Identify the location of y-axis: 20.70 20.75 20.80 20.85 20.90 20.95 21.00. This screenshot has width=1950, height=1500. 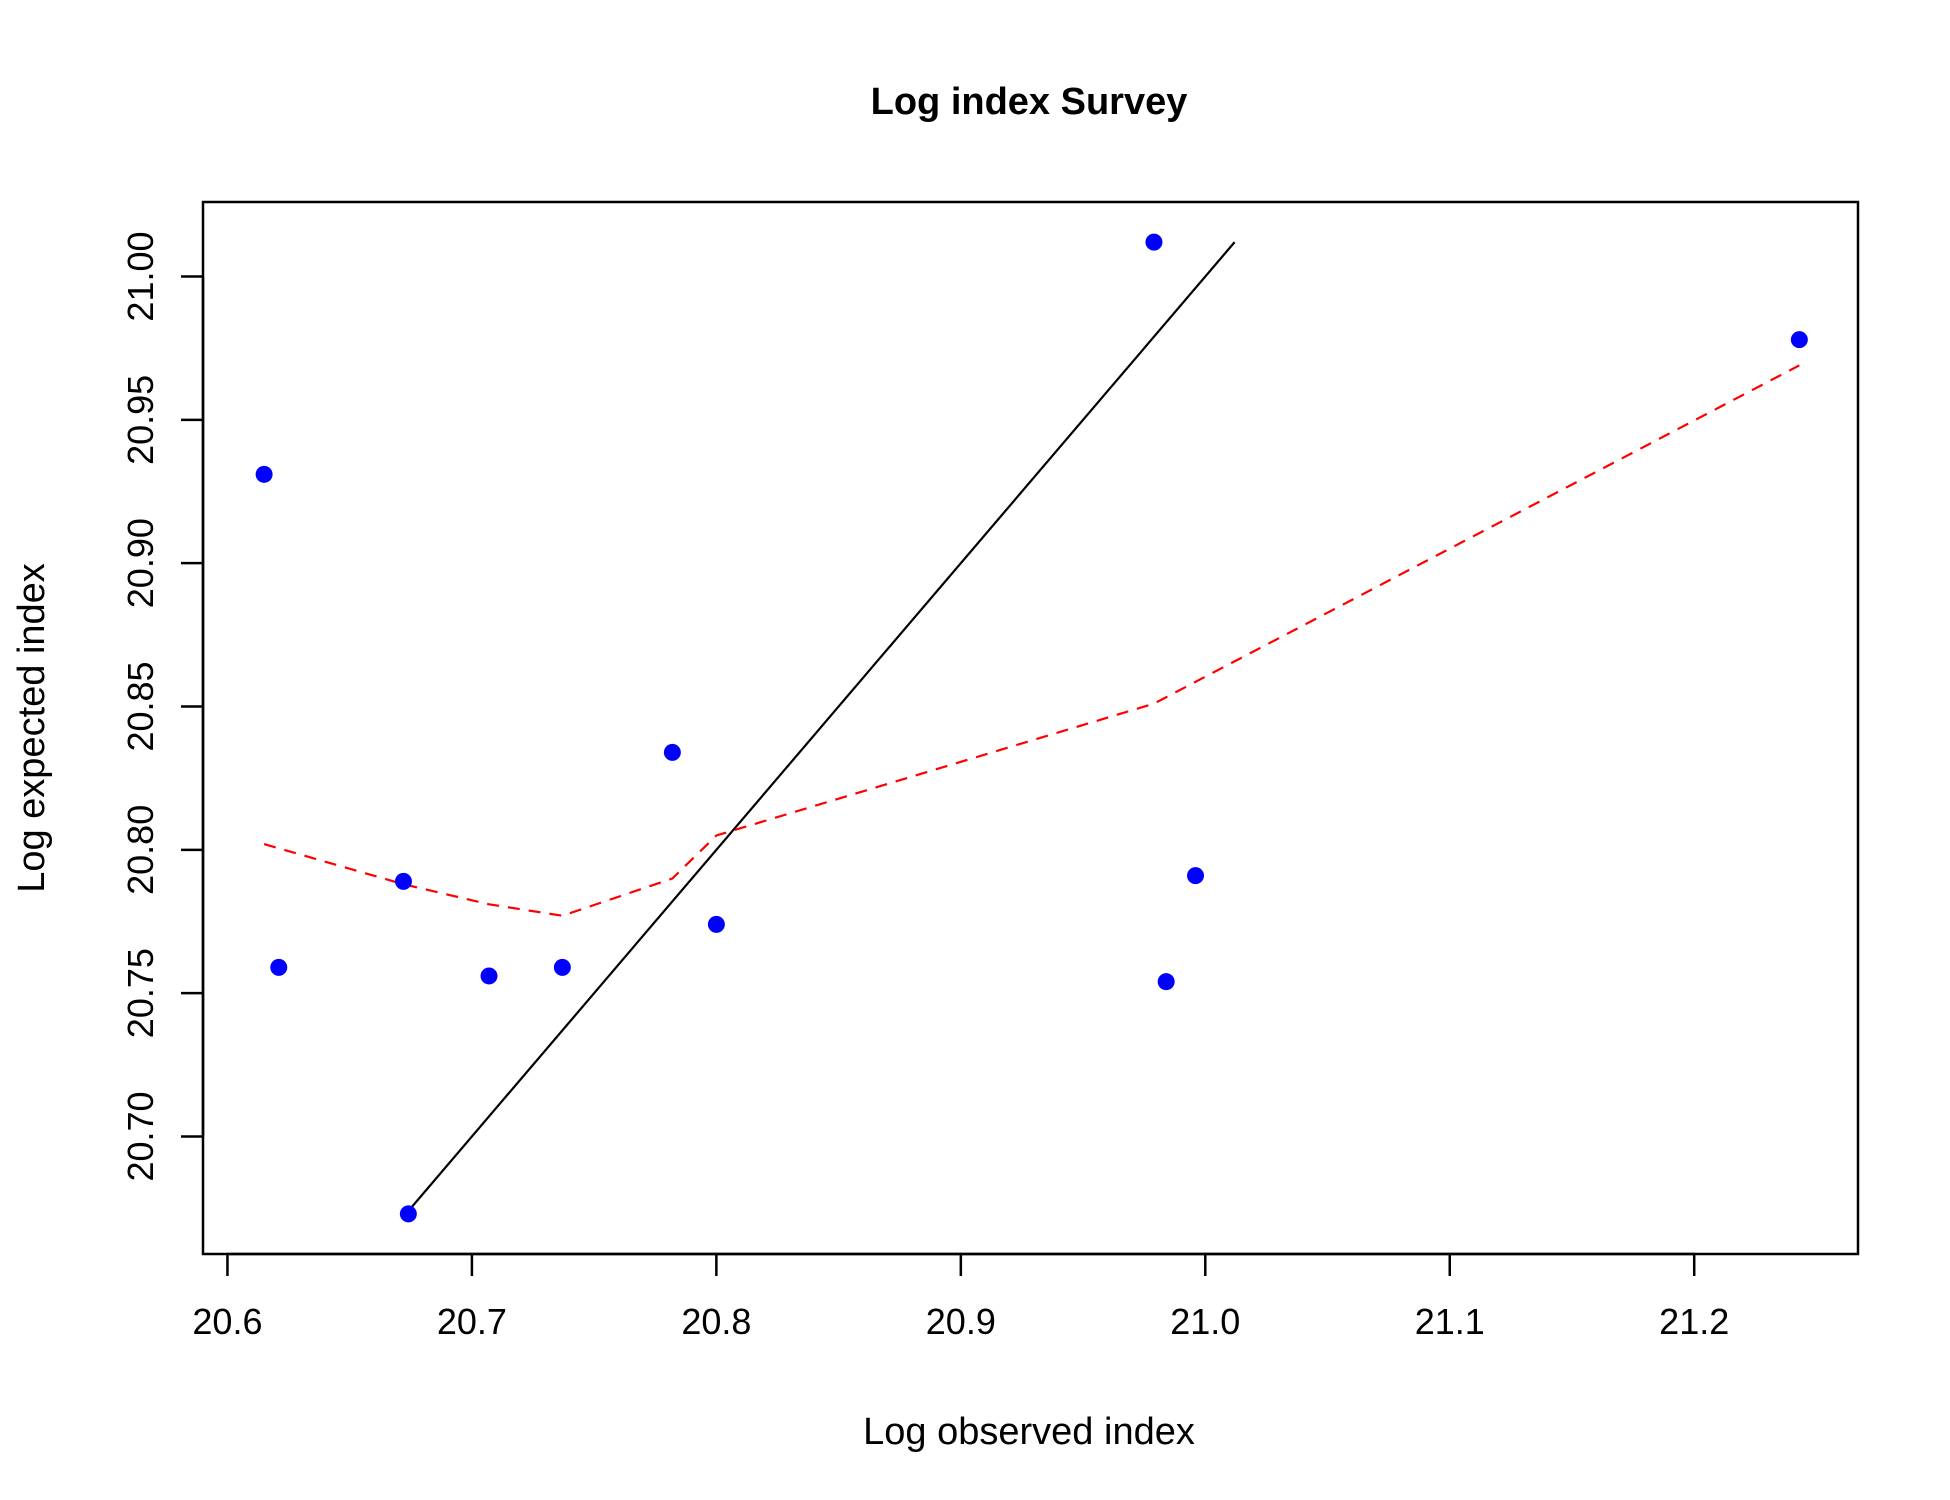
(162, 706).